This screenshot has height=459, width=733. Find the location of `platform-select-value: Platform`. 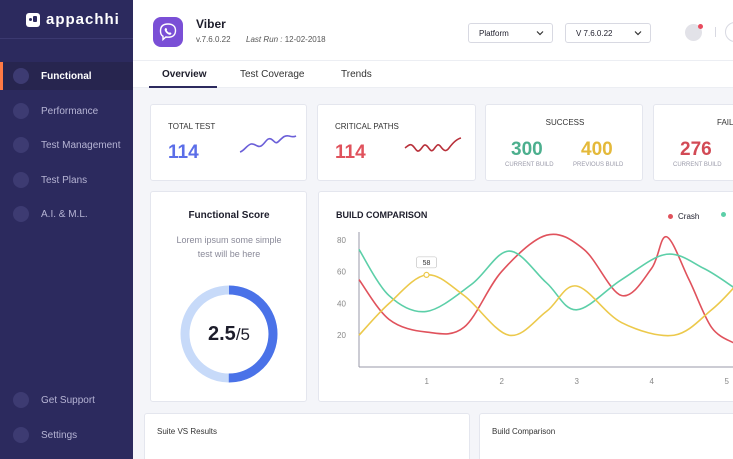

platform-select-value: Platform is located at coordinates (494, 33).